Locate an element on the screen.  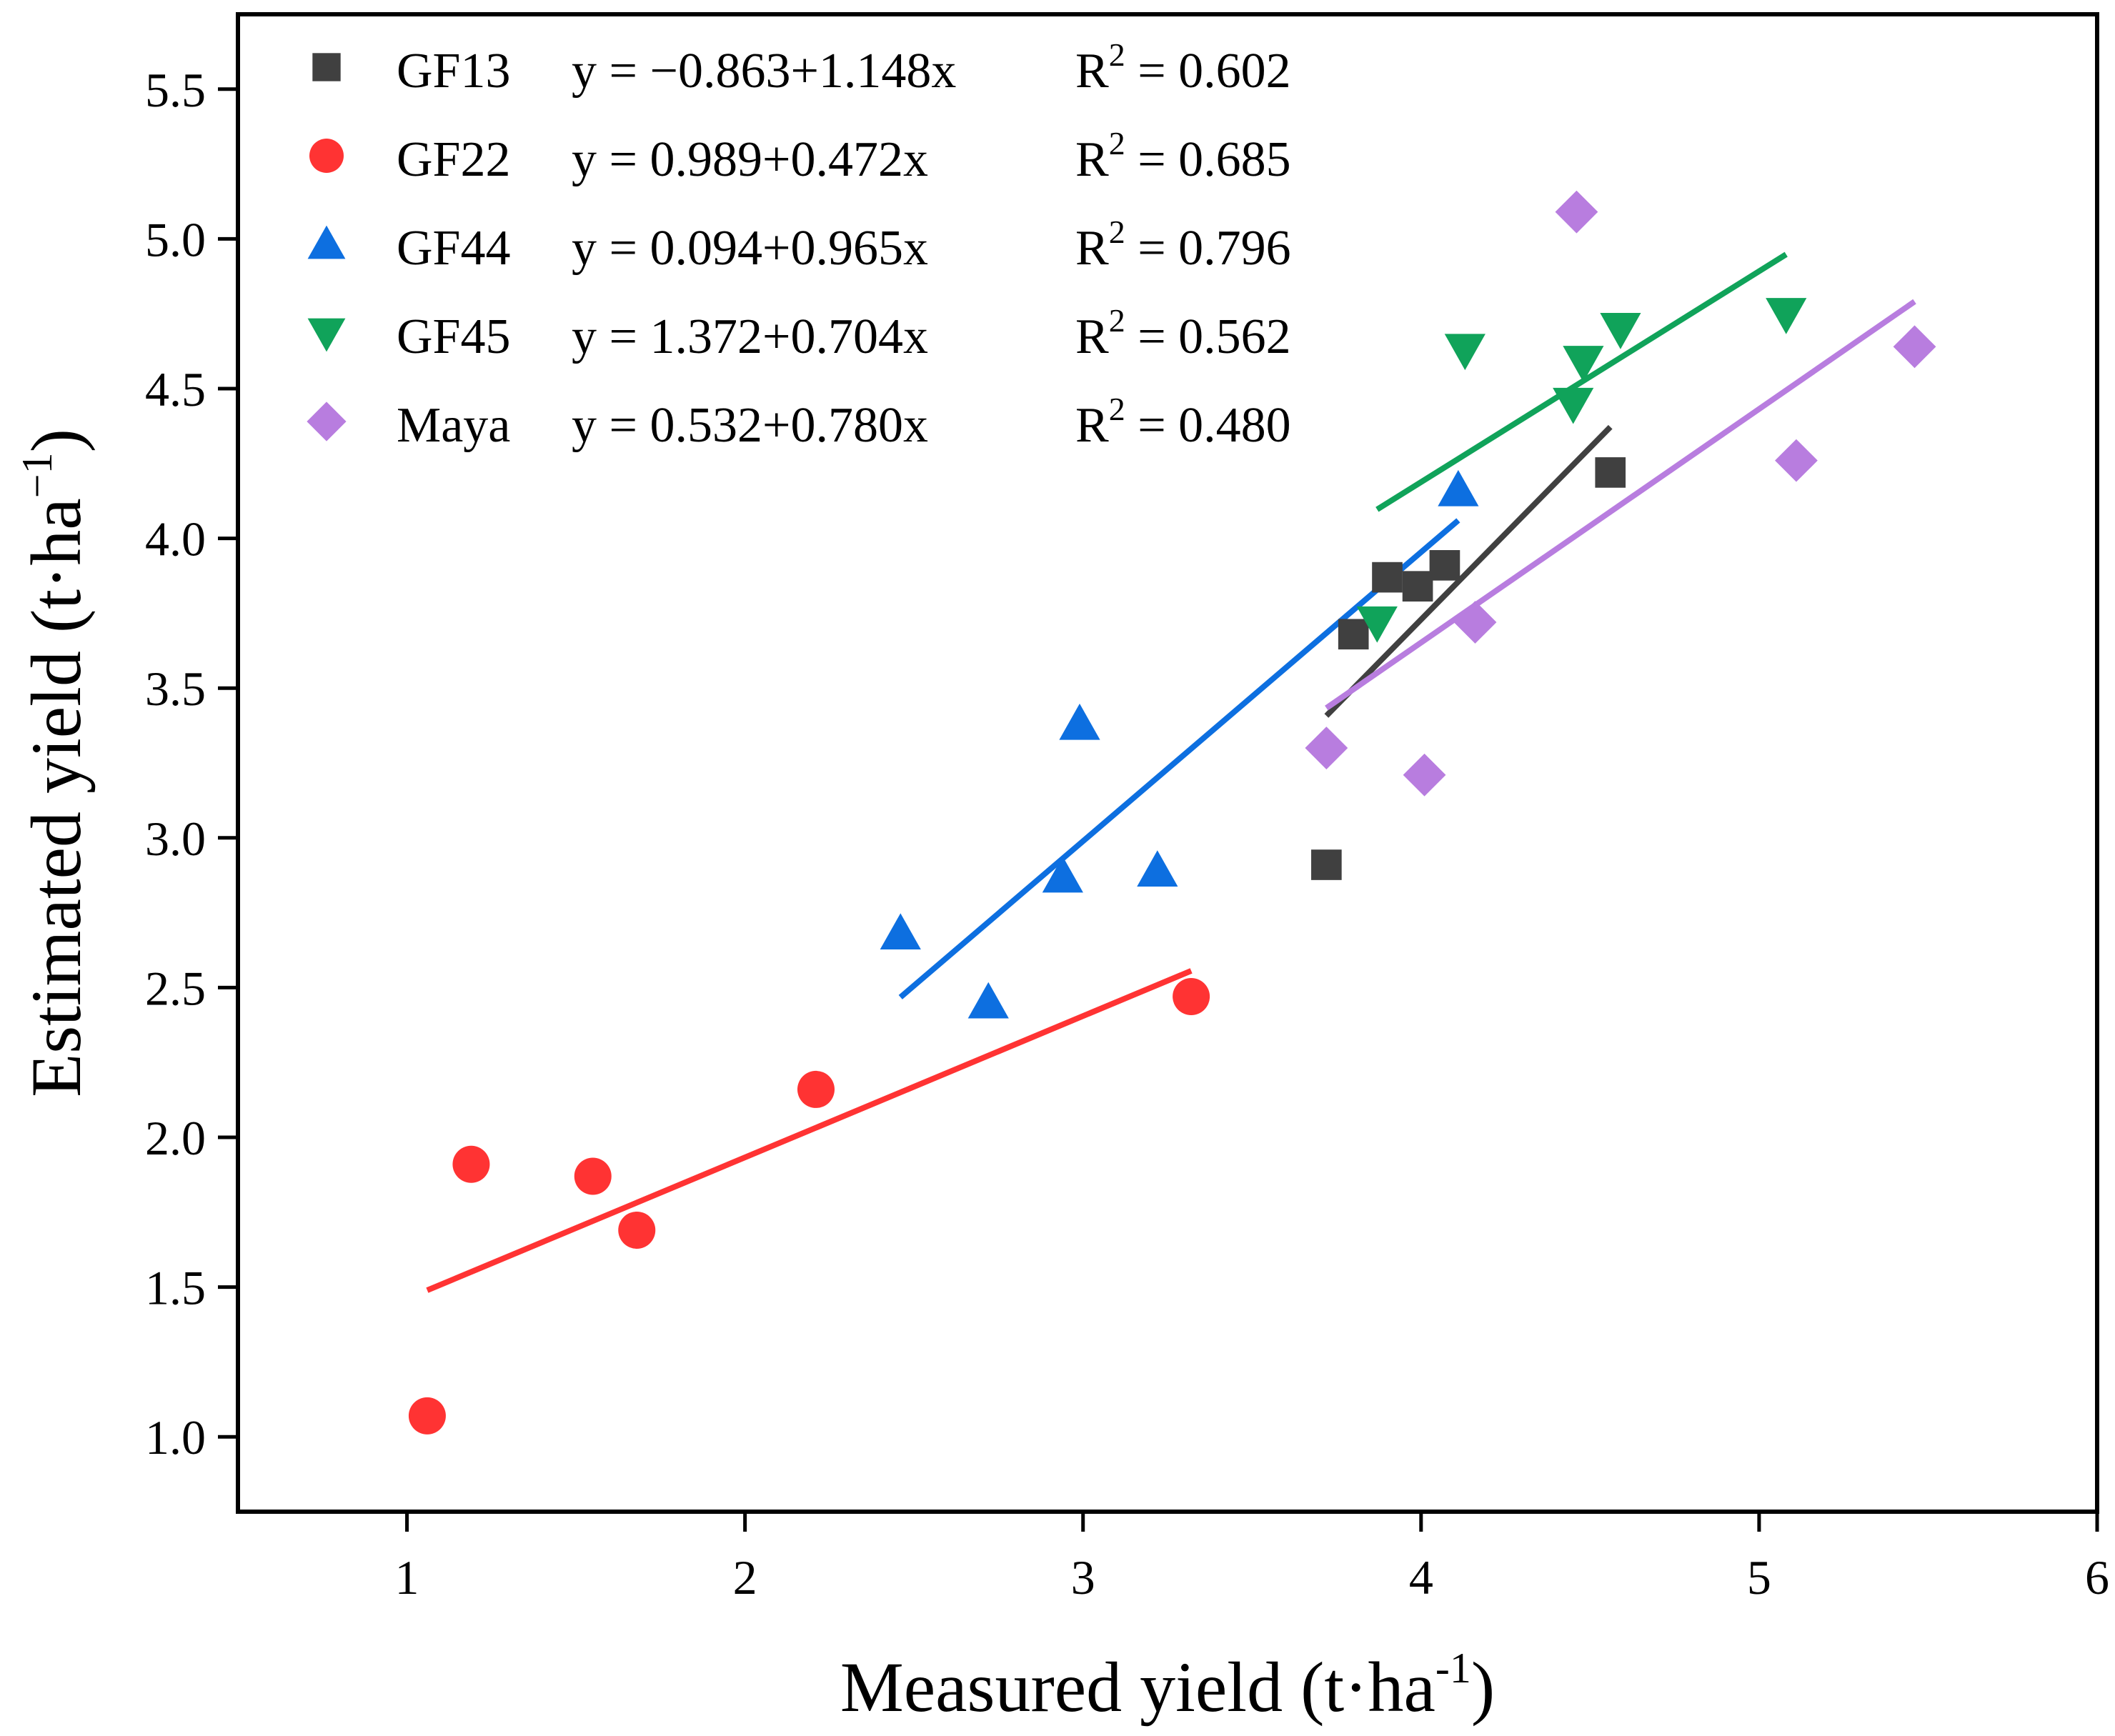
x-axis-title-tail: ) is located at coordinates (1483, 1687).